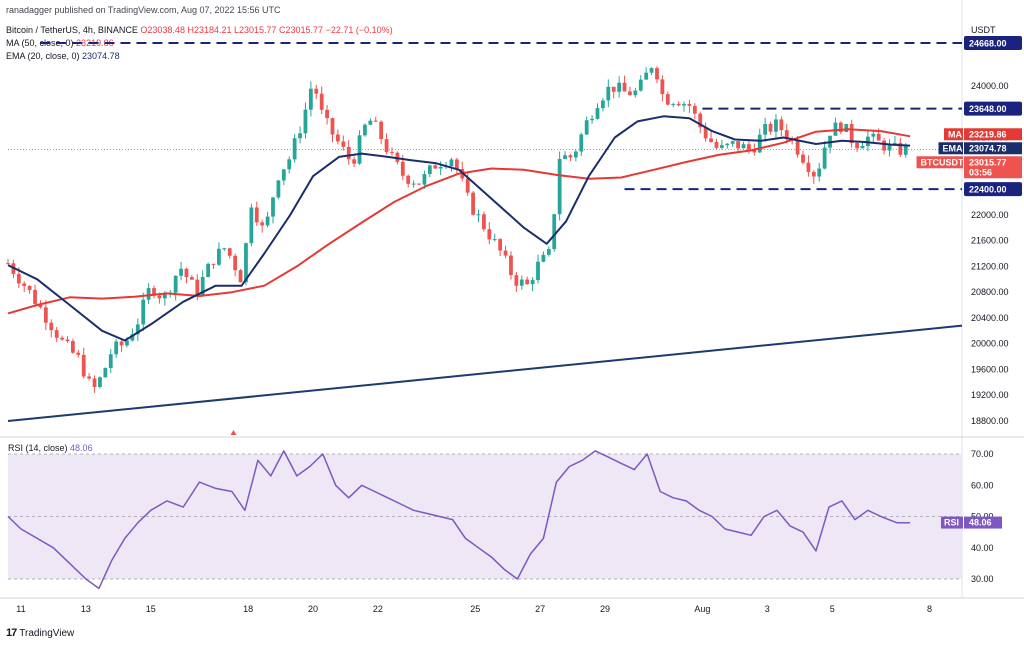  I want to click on time-tick-label: 15, so click(151, 609).